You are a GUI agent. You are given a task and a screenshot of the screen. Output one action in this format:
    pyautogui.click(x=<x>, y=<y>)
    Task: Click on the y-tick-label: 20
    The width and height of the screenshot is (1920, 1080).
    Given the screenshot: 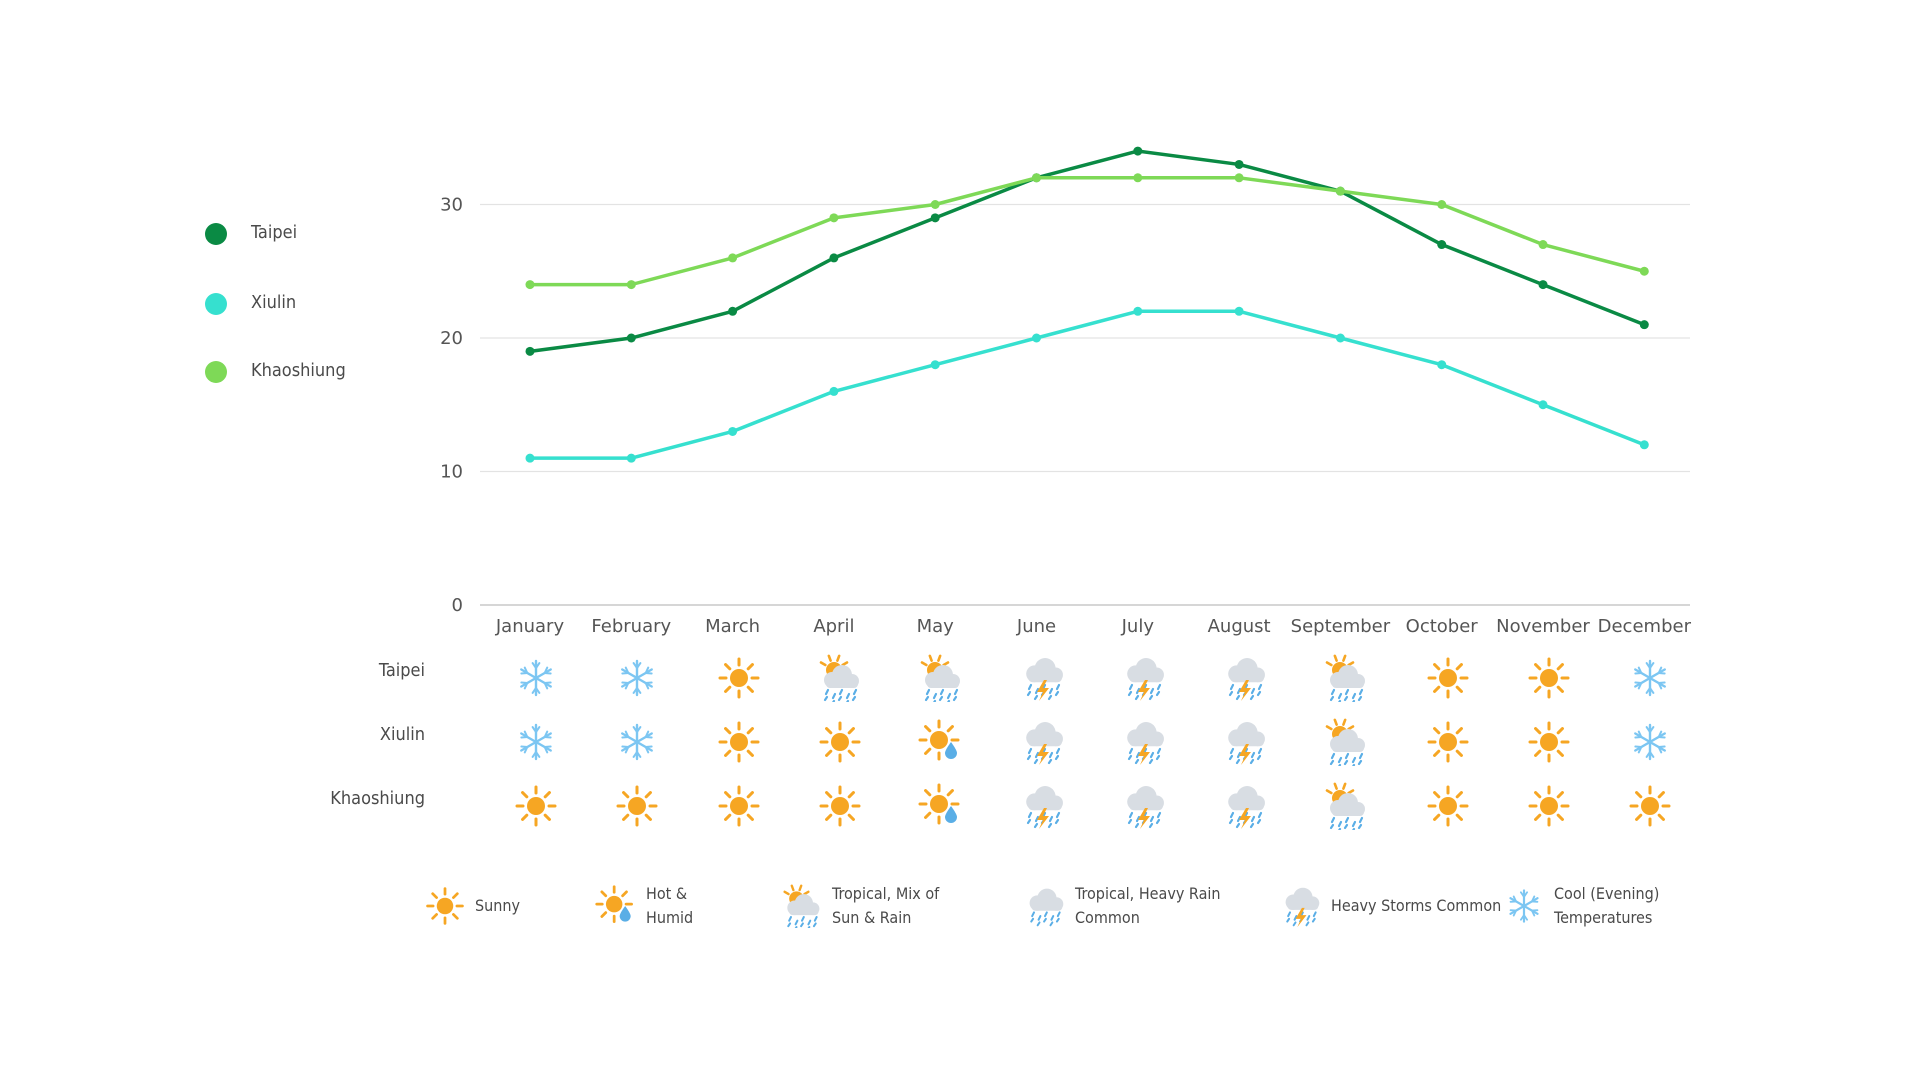 What is the action you would take?
    pyautogui.click(x=451, y=338)
    